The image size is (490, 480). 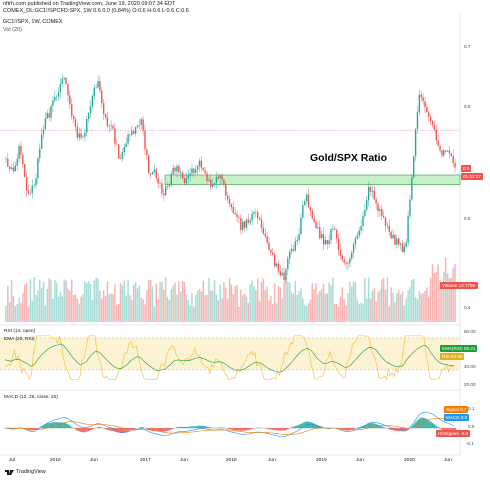 I want to click on tradingview-logo: TradingView, so click(x=25, y=472).